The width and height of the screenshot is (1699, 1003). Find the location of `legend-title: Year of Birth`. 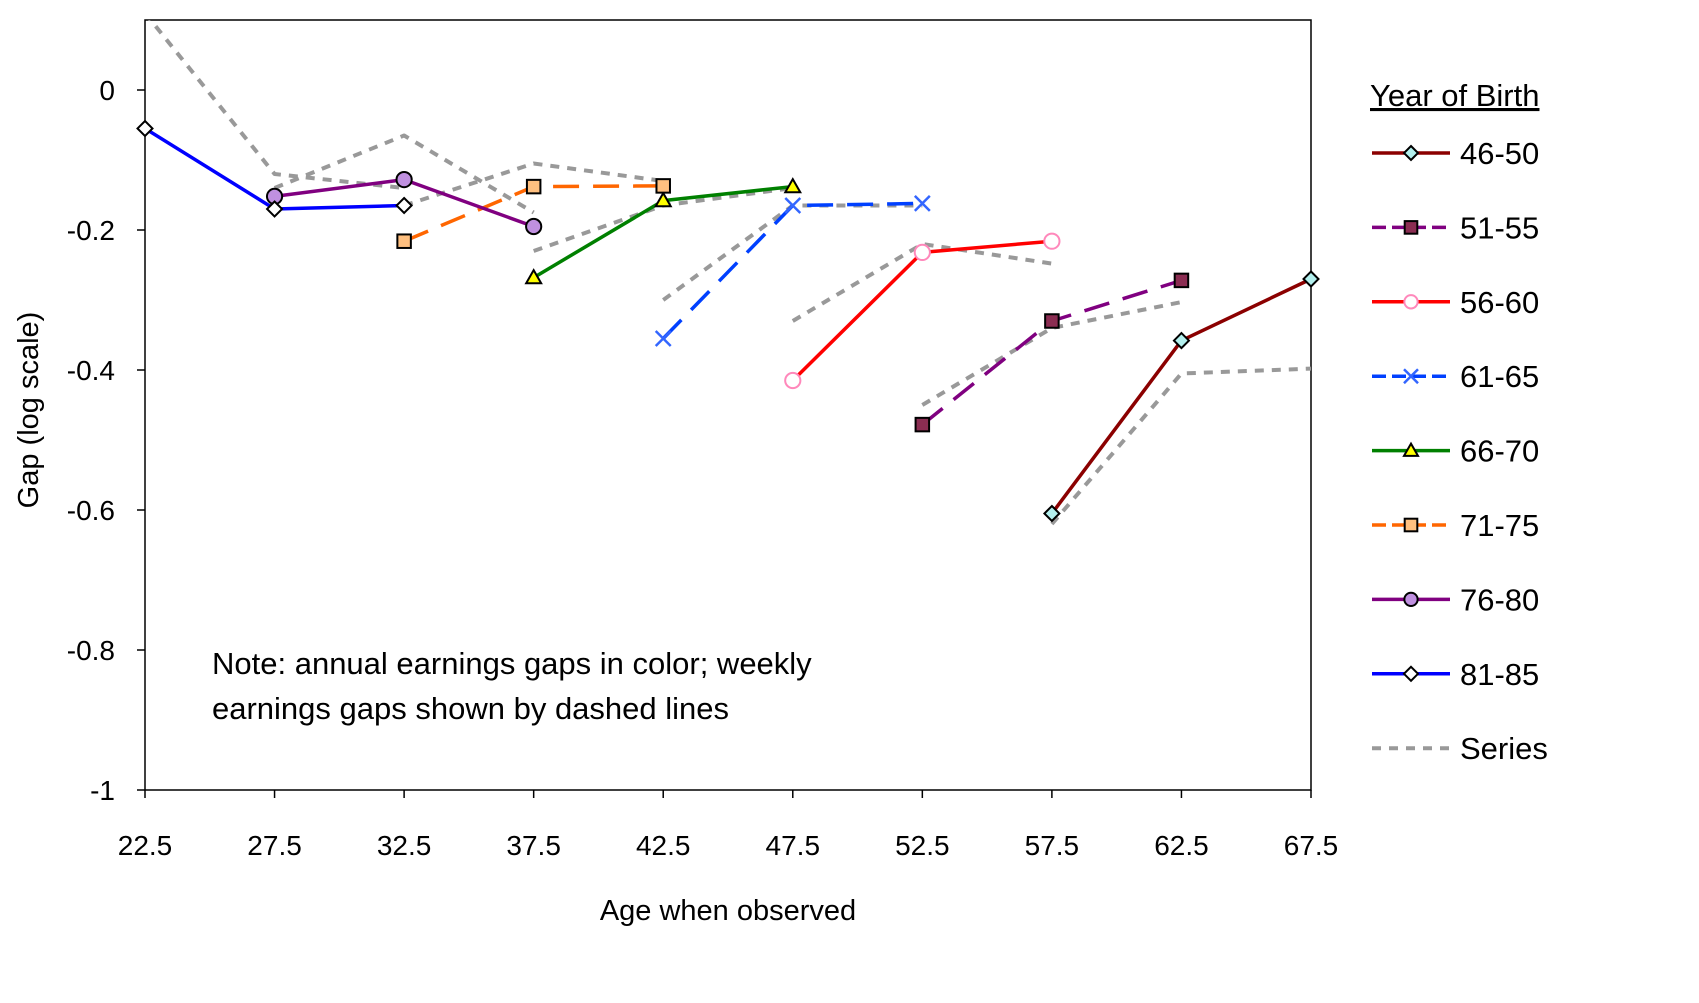

legend-title: Year of Birth is located at coordinates (1454, 95).